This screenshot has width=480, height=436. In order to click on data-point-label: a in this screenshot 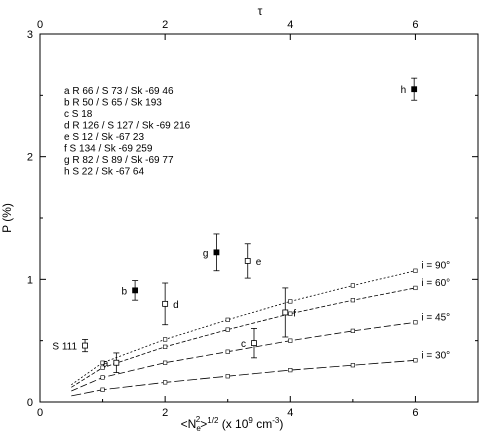, I will do `click(106, 364)`.